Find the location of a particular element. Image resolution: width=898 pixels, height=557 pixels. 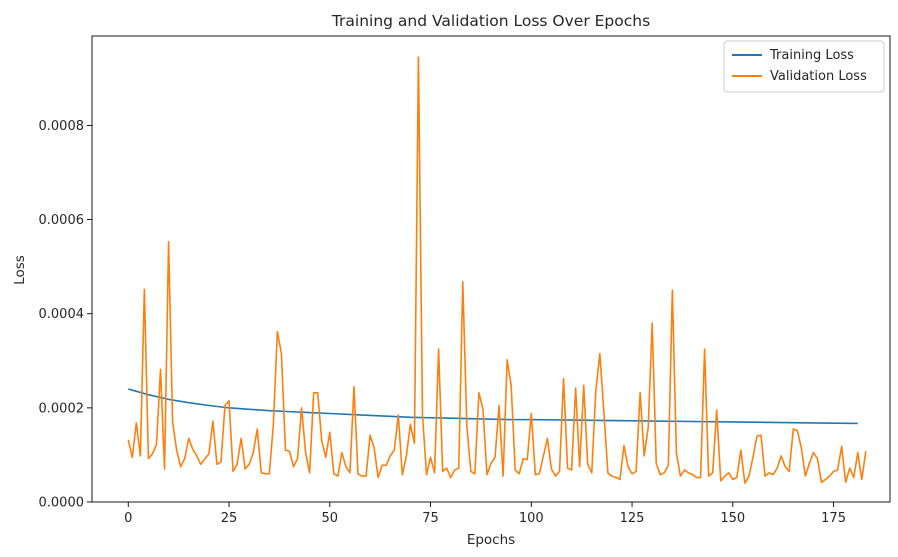

legend: Training Loss Validation Loss is located at coordinates (804, 66).